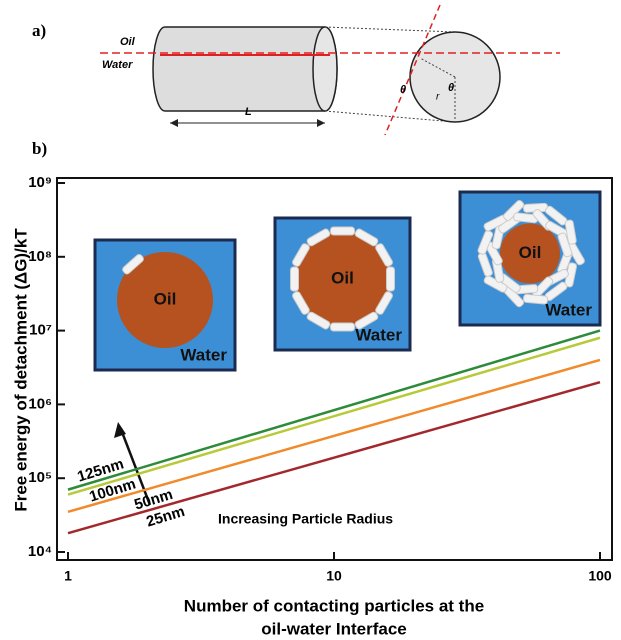 The width and height of the screenshot is (621, 640). What do you see at coordinates (39, 30) in the screenshot?
I see `panel-label: a)` at bounding box center [39, 30].